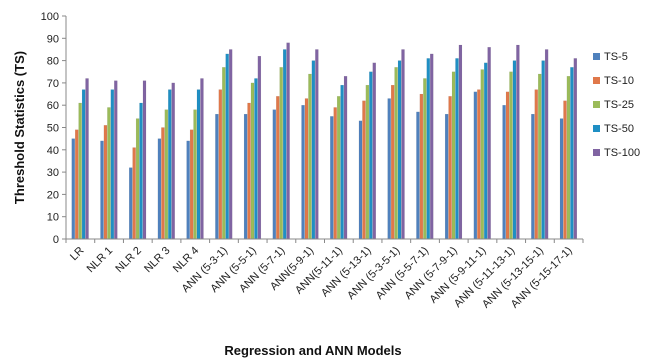  What do you see at coordinates (19, 127) in the screenshot?
I see `y-axis-title: Threshold Statistics (TS)` at bounding box center [19, 127].